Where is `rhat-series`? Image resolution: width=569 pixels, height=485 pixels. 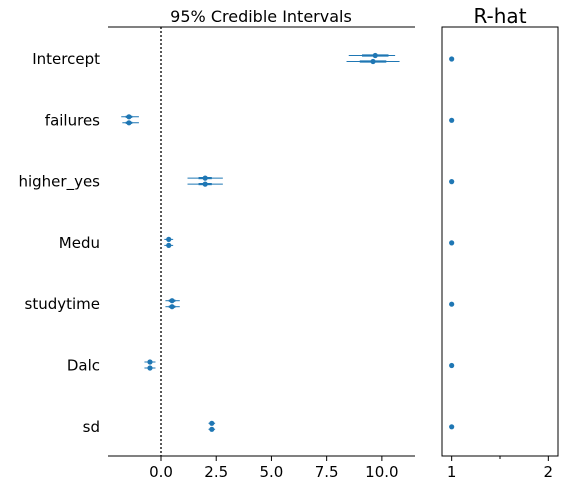
rhat-series is located at coordinates (451, 242).